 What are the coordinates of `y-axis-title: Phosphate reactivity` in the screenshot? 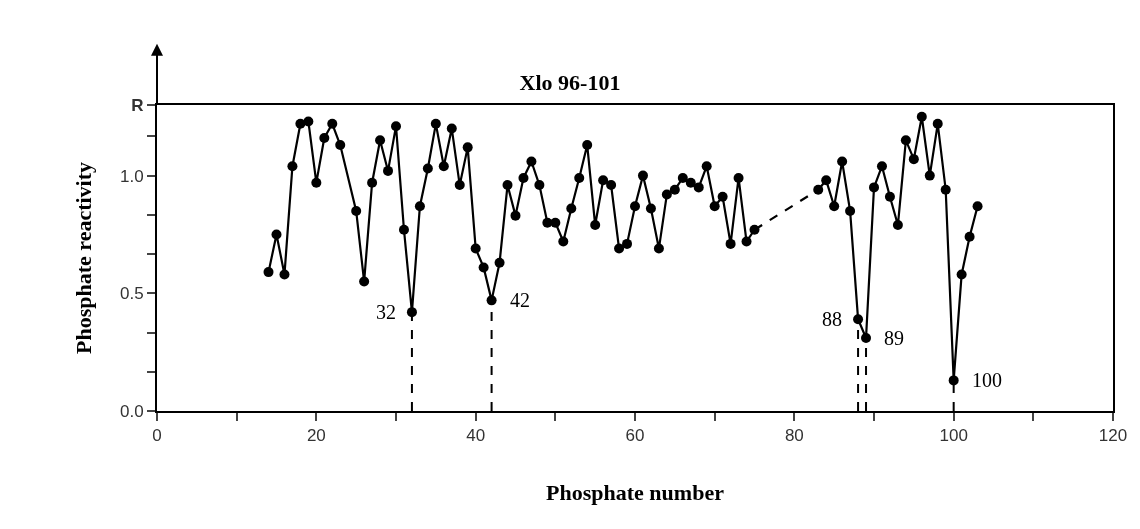 It's located at (84, 258).